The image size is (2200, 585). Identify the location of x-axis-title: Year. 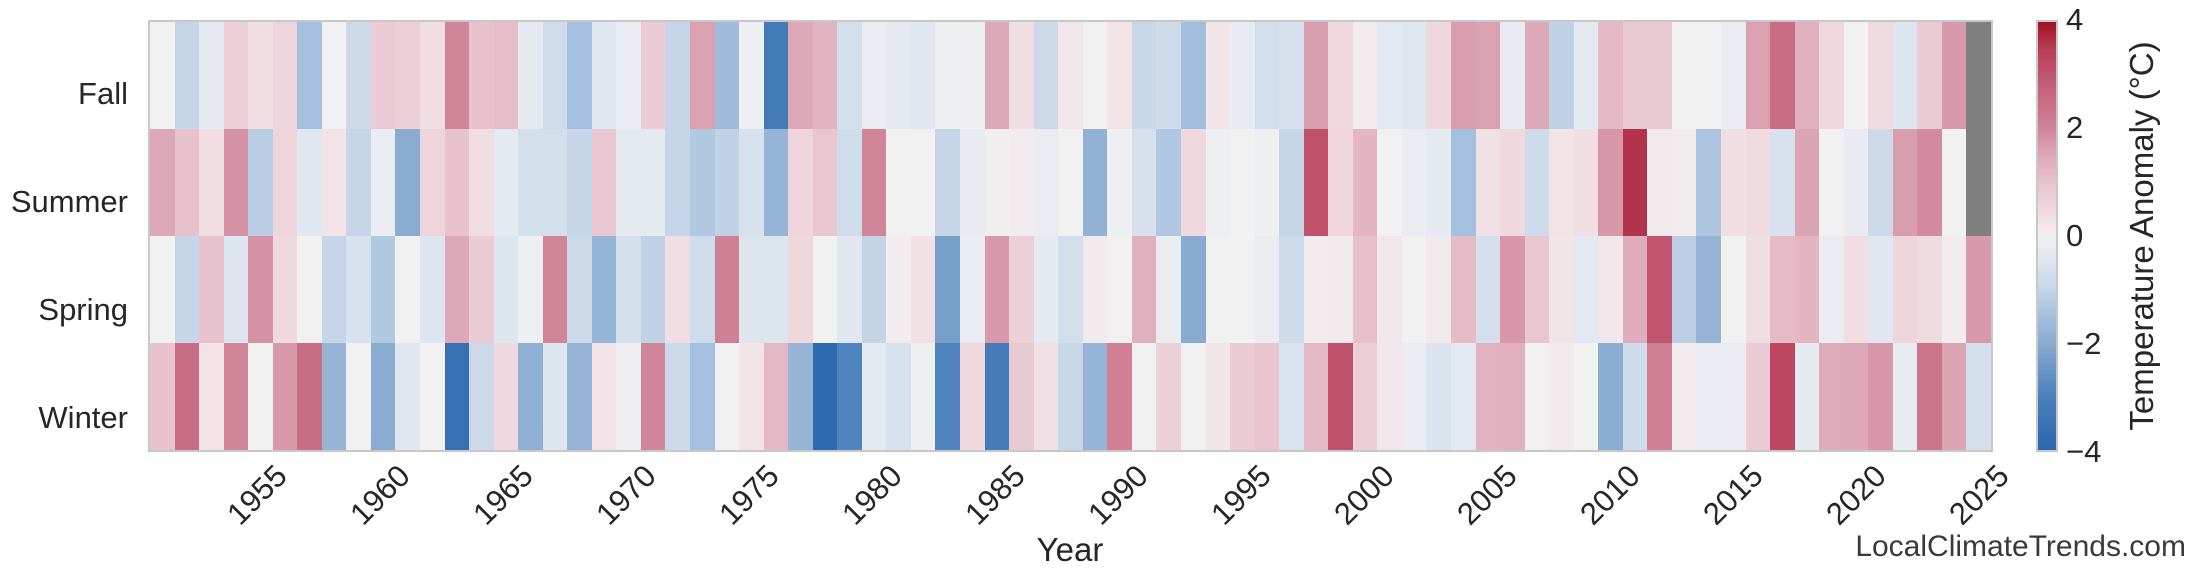
(1070, 549).